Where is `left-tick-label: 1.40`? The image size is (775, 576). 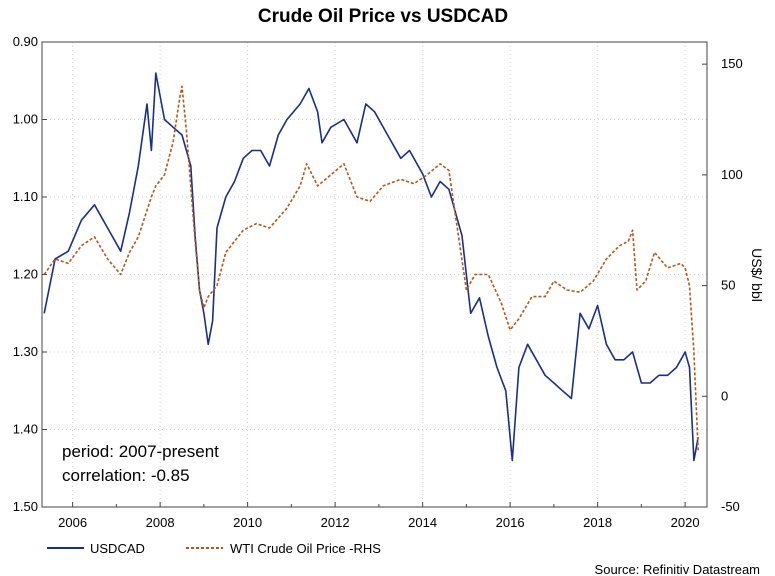
left-tick-label: 1.40 is located at coordinates (25, 429).